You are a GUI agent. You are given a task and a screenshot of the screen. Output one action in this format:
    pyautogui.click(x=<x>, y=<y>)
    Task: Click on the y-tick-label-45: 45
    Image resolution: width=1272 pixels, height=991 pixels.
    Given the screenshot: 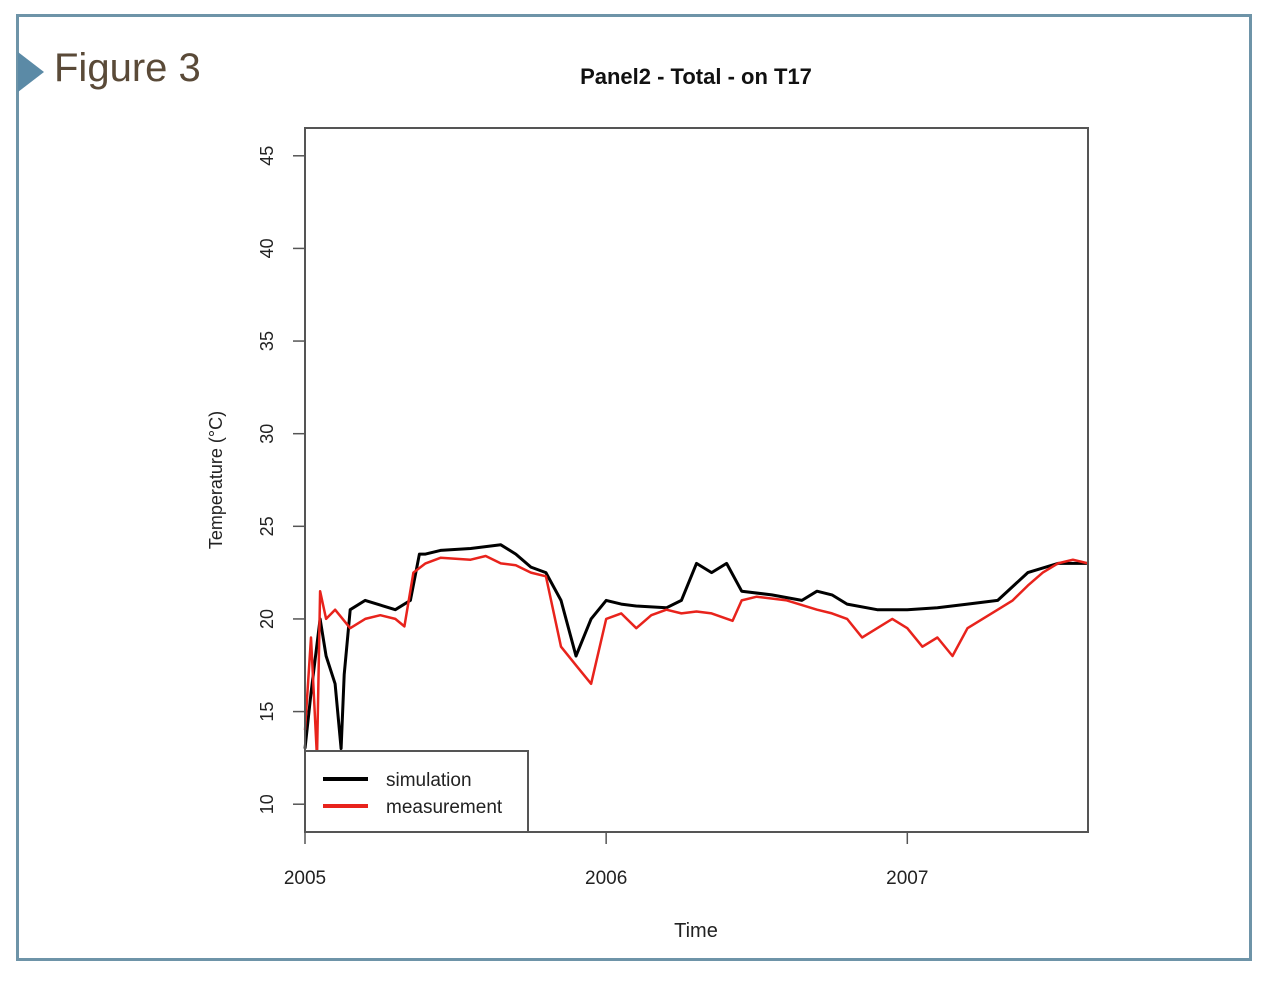 What is the action you would take?
    pyautogui.click(x=267, y=156)
    